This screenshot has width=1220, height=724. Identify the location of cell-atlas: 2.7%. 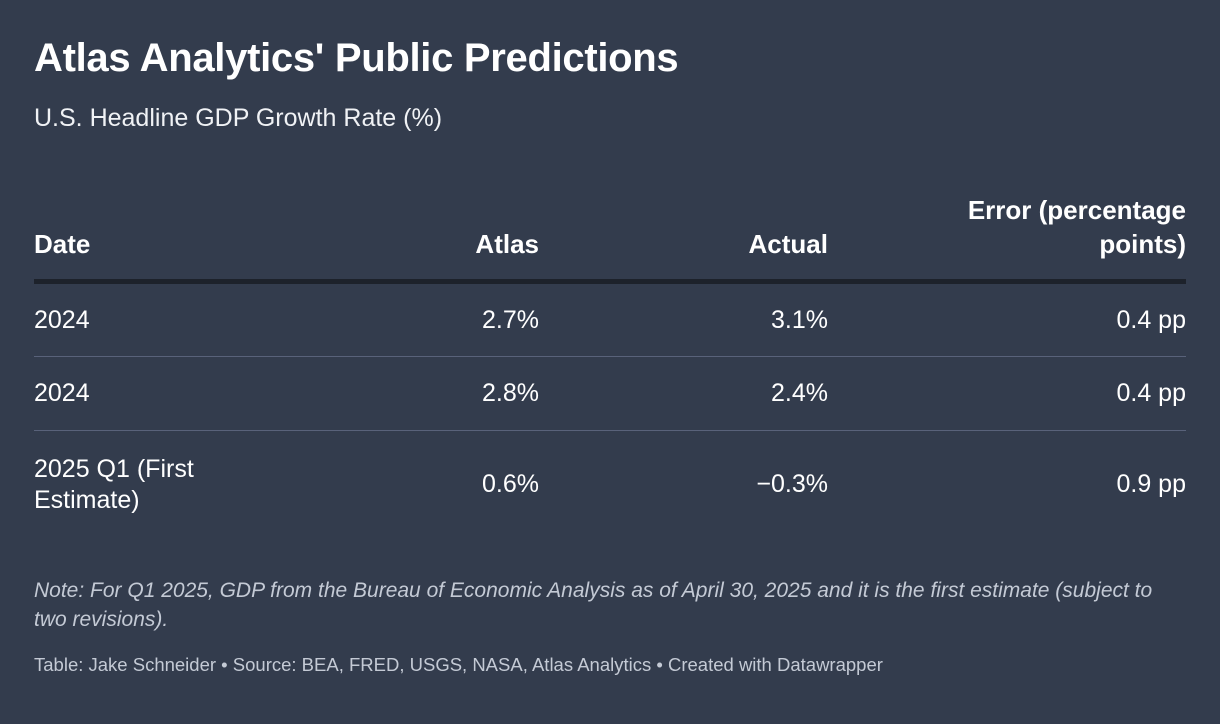
(394, 319).